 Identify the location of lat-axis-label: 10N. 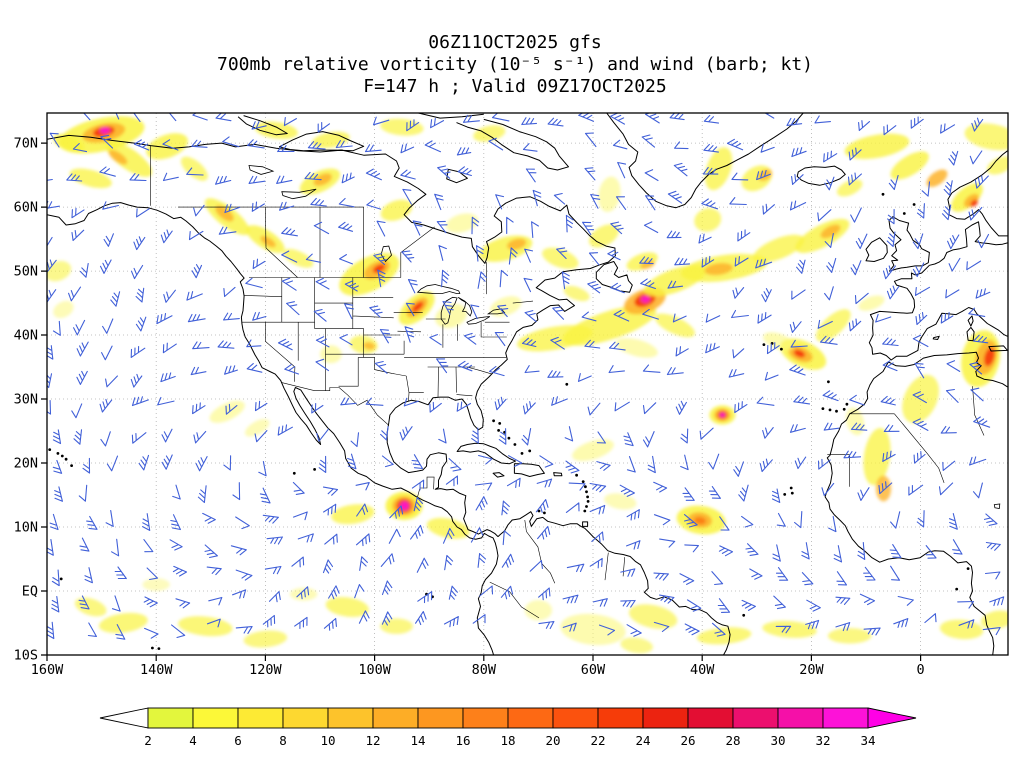
(26, 528).